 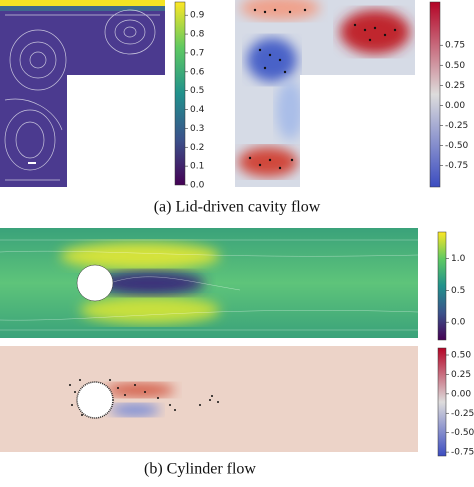 What do you see at coordinates (197, 72) in the screenshot?
I see `colorbar-tick-label: 0.6` at bounding box center [197, 72].